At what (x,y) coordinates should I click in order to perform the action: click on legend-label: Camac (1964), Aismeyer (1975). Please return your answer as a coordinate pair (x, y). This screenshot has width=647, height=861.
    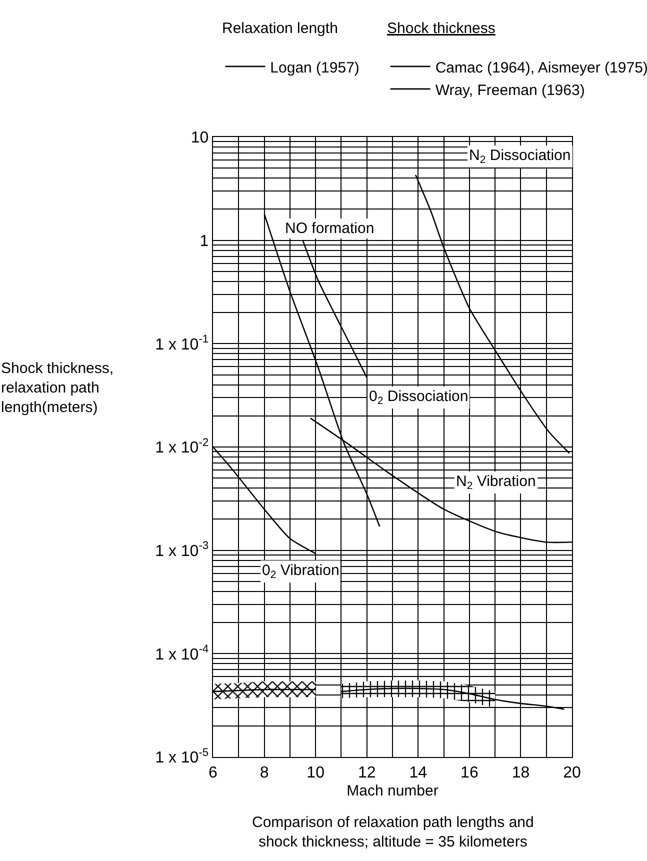
    Looking at the image, I should click on (541, 67).